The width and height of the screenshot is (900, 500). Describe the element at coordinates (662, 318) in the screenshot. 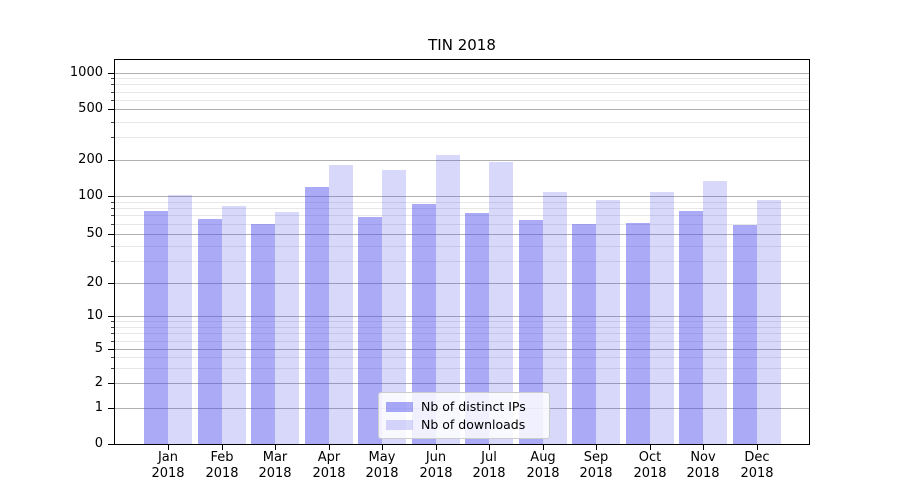

I see `bar-downloads-oct` at that location.